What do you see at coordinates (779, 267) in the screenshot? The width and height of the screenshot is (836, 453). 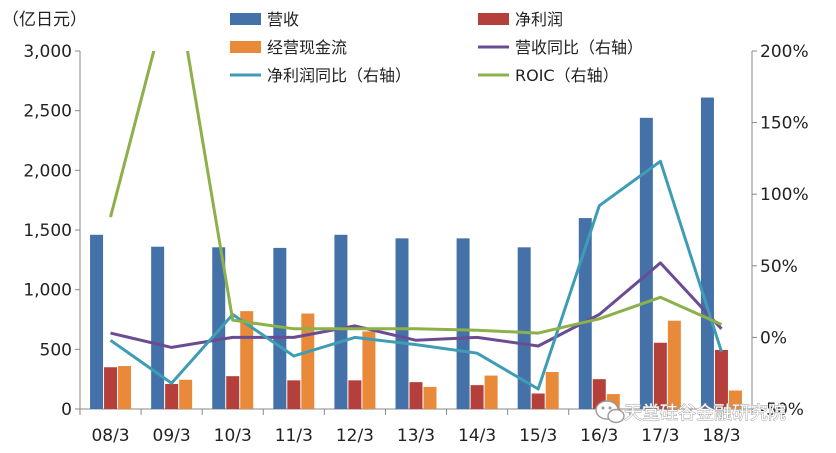 I see `y2-tick-label: 50%` at bounding box center [779, 267].